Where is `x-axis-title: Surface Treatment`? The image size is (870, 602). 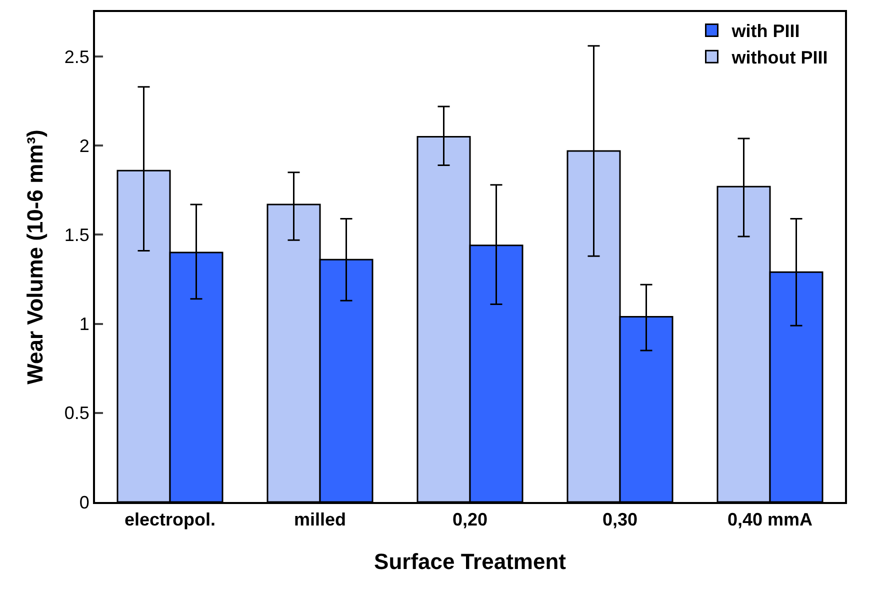
x-axis-title: Surface Treatment is located at coordinates (470, 561).